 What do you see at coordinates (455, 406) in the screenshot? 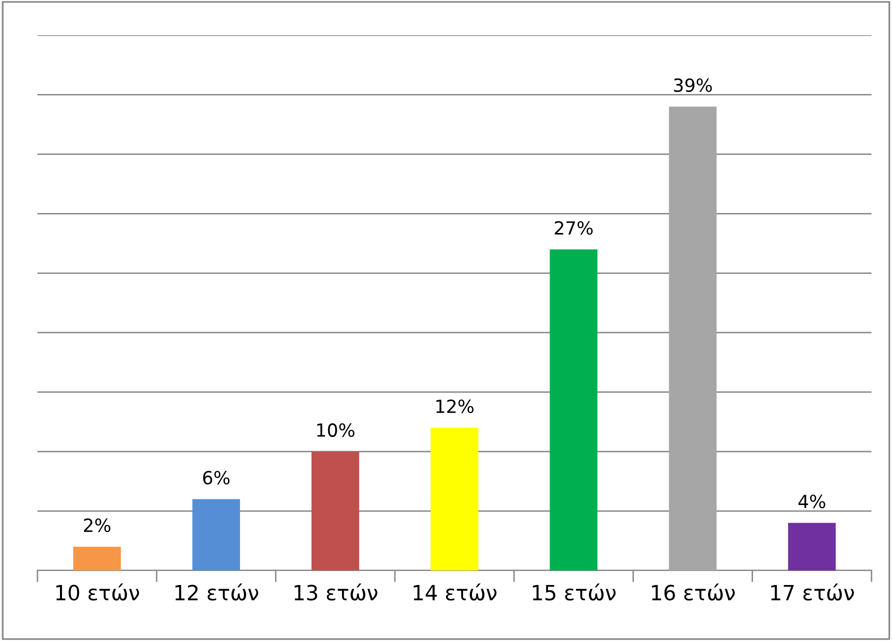
I see `data-label: 12%` at bounding box center [455, 406].